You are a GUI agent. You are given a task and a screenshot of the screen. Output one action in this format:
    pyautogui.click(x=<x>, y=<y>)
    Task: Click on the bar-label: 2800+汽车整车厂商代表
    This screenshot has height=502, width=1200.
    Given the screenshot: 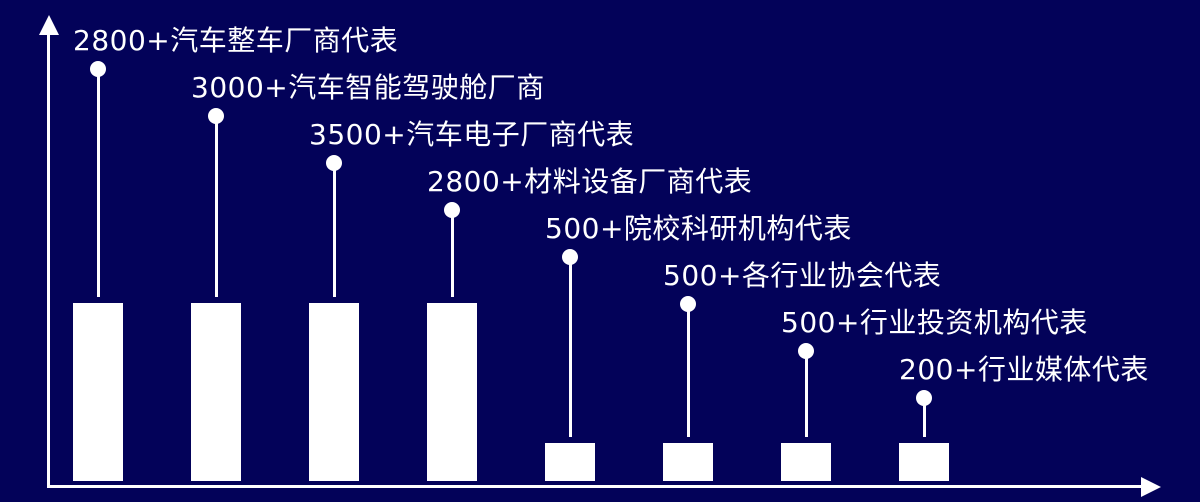 What is the action you would take?
    pyautogui.click(x=236, y=40)
    